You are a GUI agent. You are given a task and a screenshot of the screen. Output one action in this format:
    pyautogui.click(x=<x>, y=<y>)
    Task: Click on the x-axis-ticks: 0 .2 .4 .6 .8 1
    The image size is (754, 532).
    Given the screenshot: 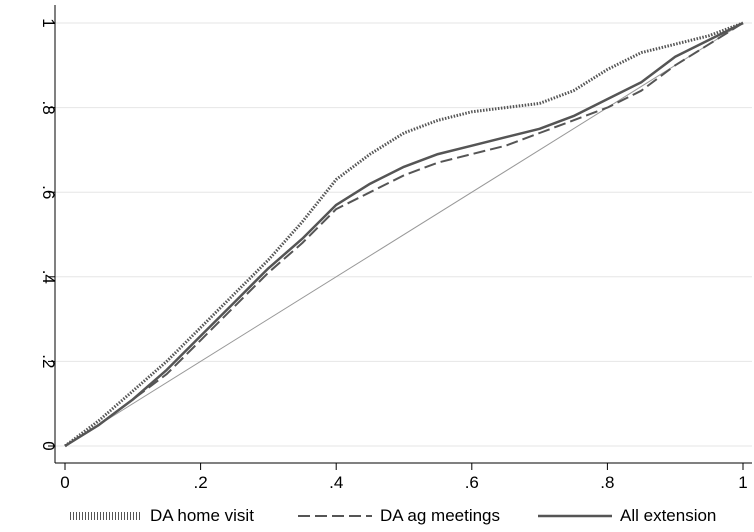 What is the action you would take?
    pyautogui.click(x=404, y=477)
    